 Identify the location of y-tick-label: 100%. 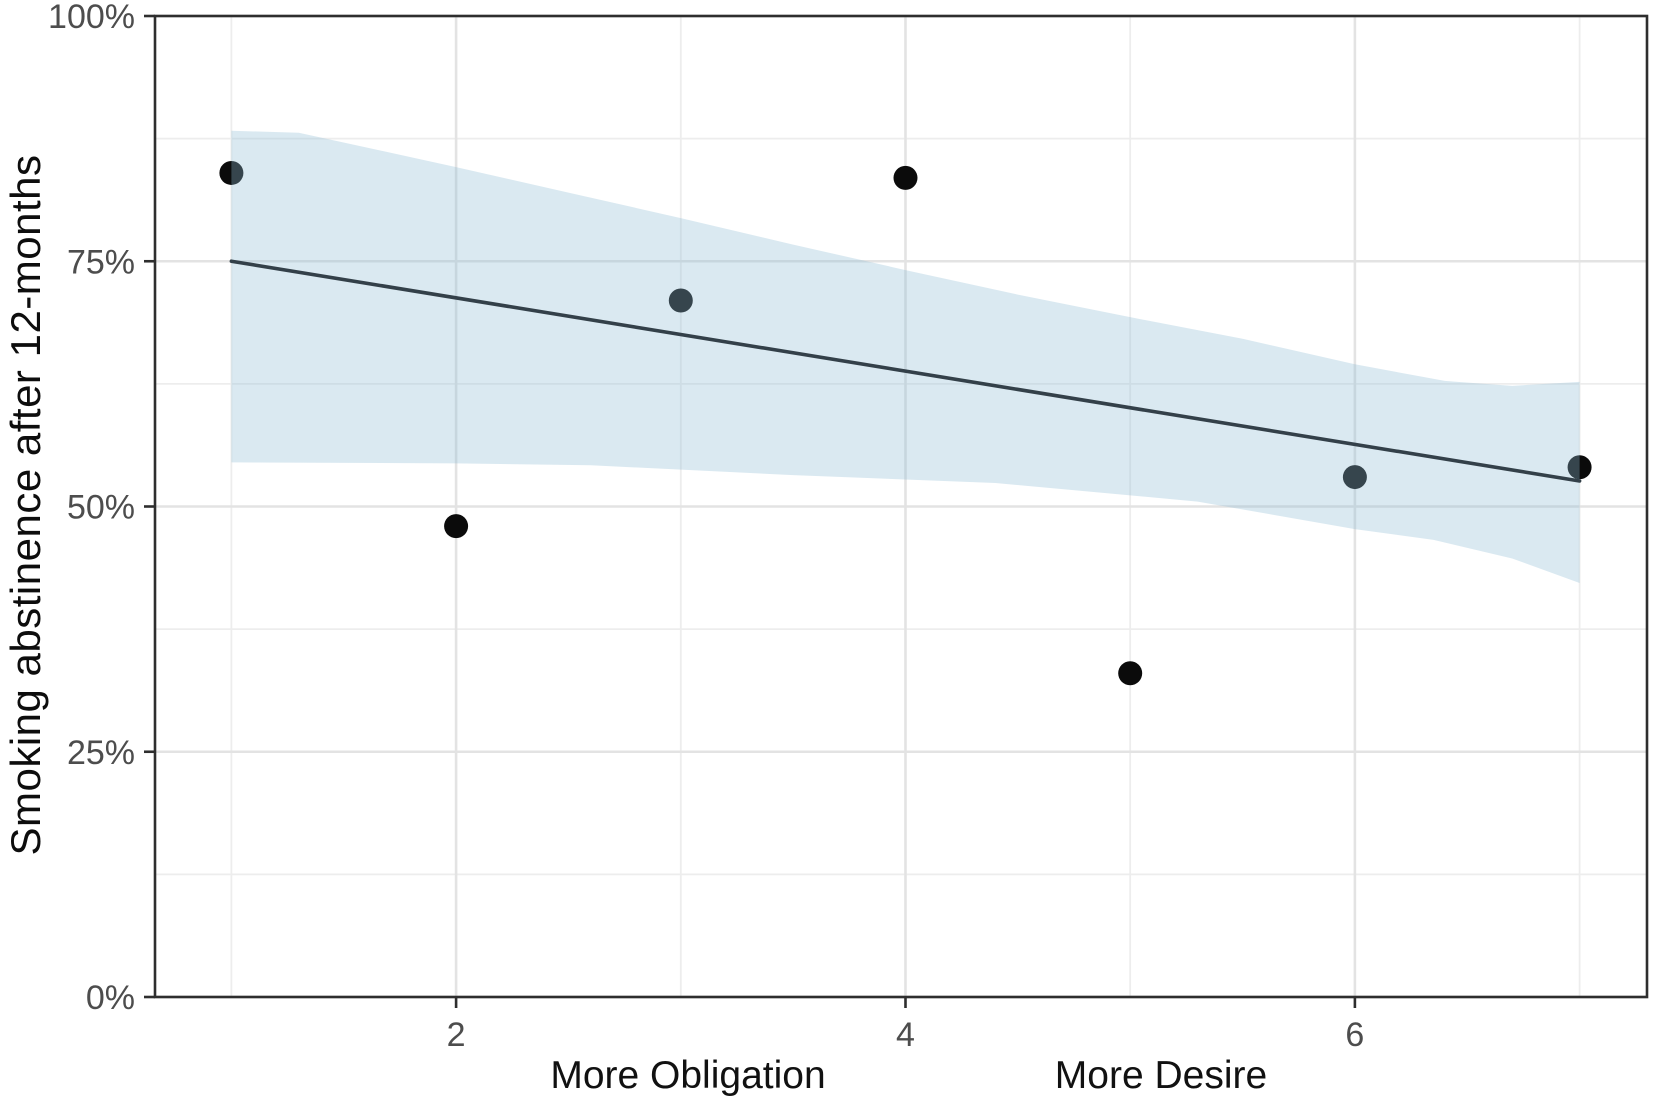
(91, 18).